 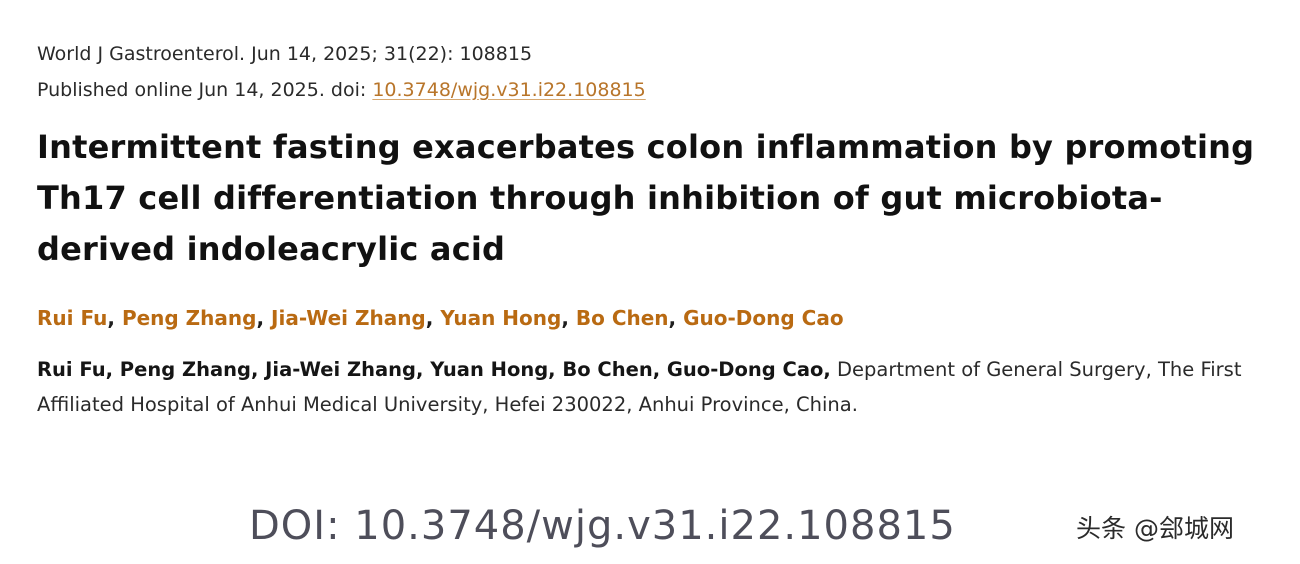 What do you see at coordinates (501, 318) in the screenshot?
I see `author-link: Yuan Hong` at bounding box center [501, 318].